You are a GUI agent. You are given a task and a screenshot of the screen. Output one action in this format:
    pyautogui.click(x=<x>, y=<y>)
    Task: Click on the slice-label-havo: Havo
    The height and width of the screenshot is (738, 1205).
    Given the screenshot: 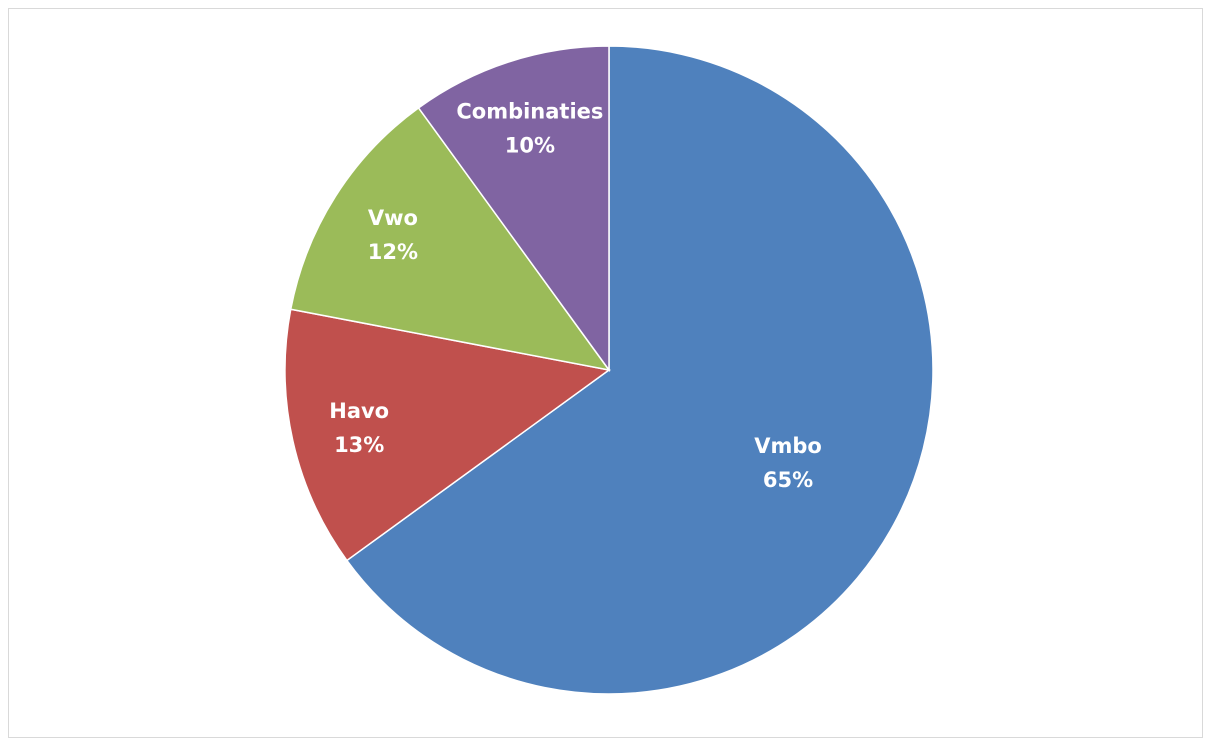 What is the action you would take?
    pyautogui.click(x=359, y=411)
    